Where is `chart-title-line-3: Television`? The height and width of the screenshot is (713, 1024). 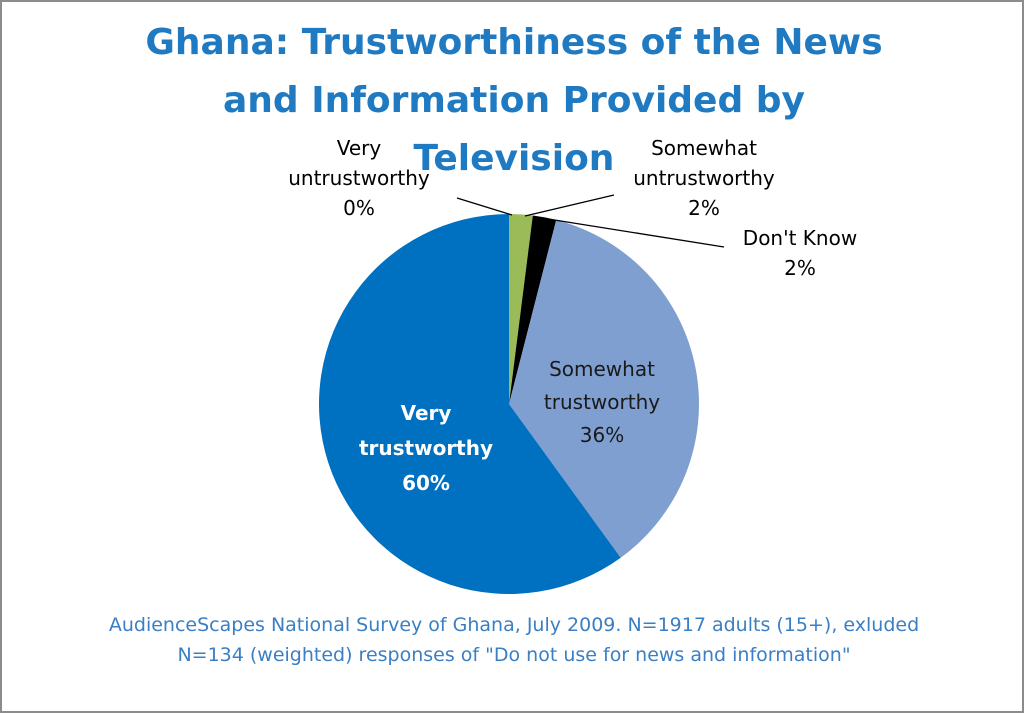
chart-title-line-3: Television is located at coordinates (514, 158).